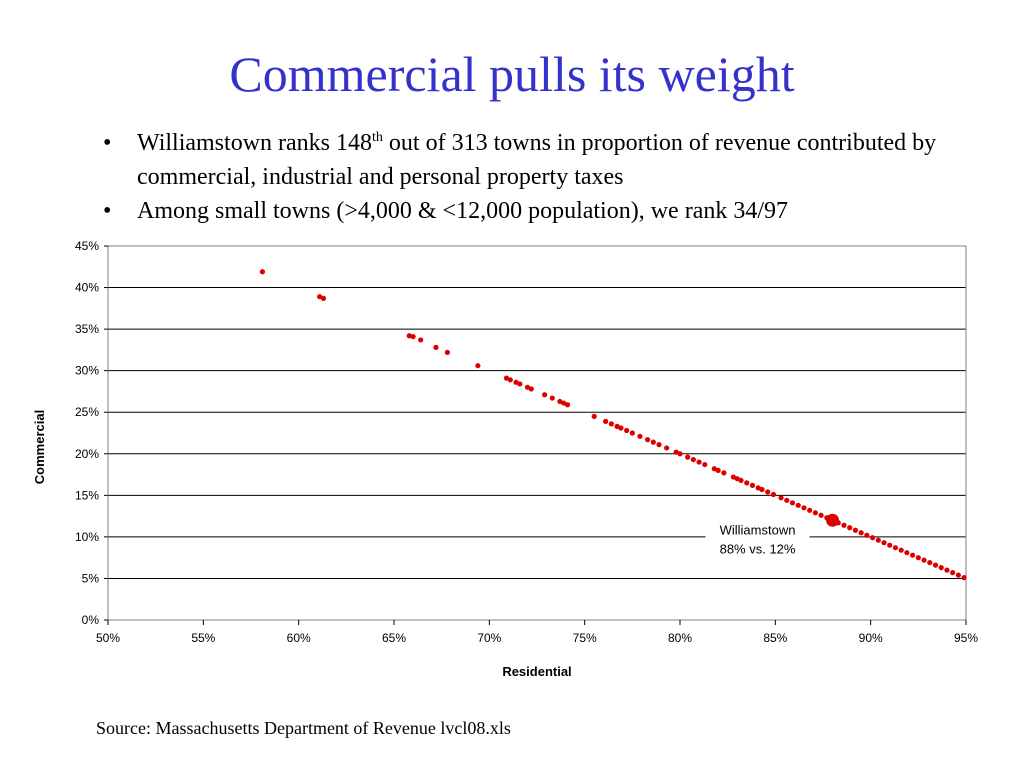 The image size is (1024, 768). Describe the element at coordinates (758, 548) in the screenshot. I see `annotation-line: 88% vs. 12%` at that location.